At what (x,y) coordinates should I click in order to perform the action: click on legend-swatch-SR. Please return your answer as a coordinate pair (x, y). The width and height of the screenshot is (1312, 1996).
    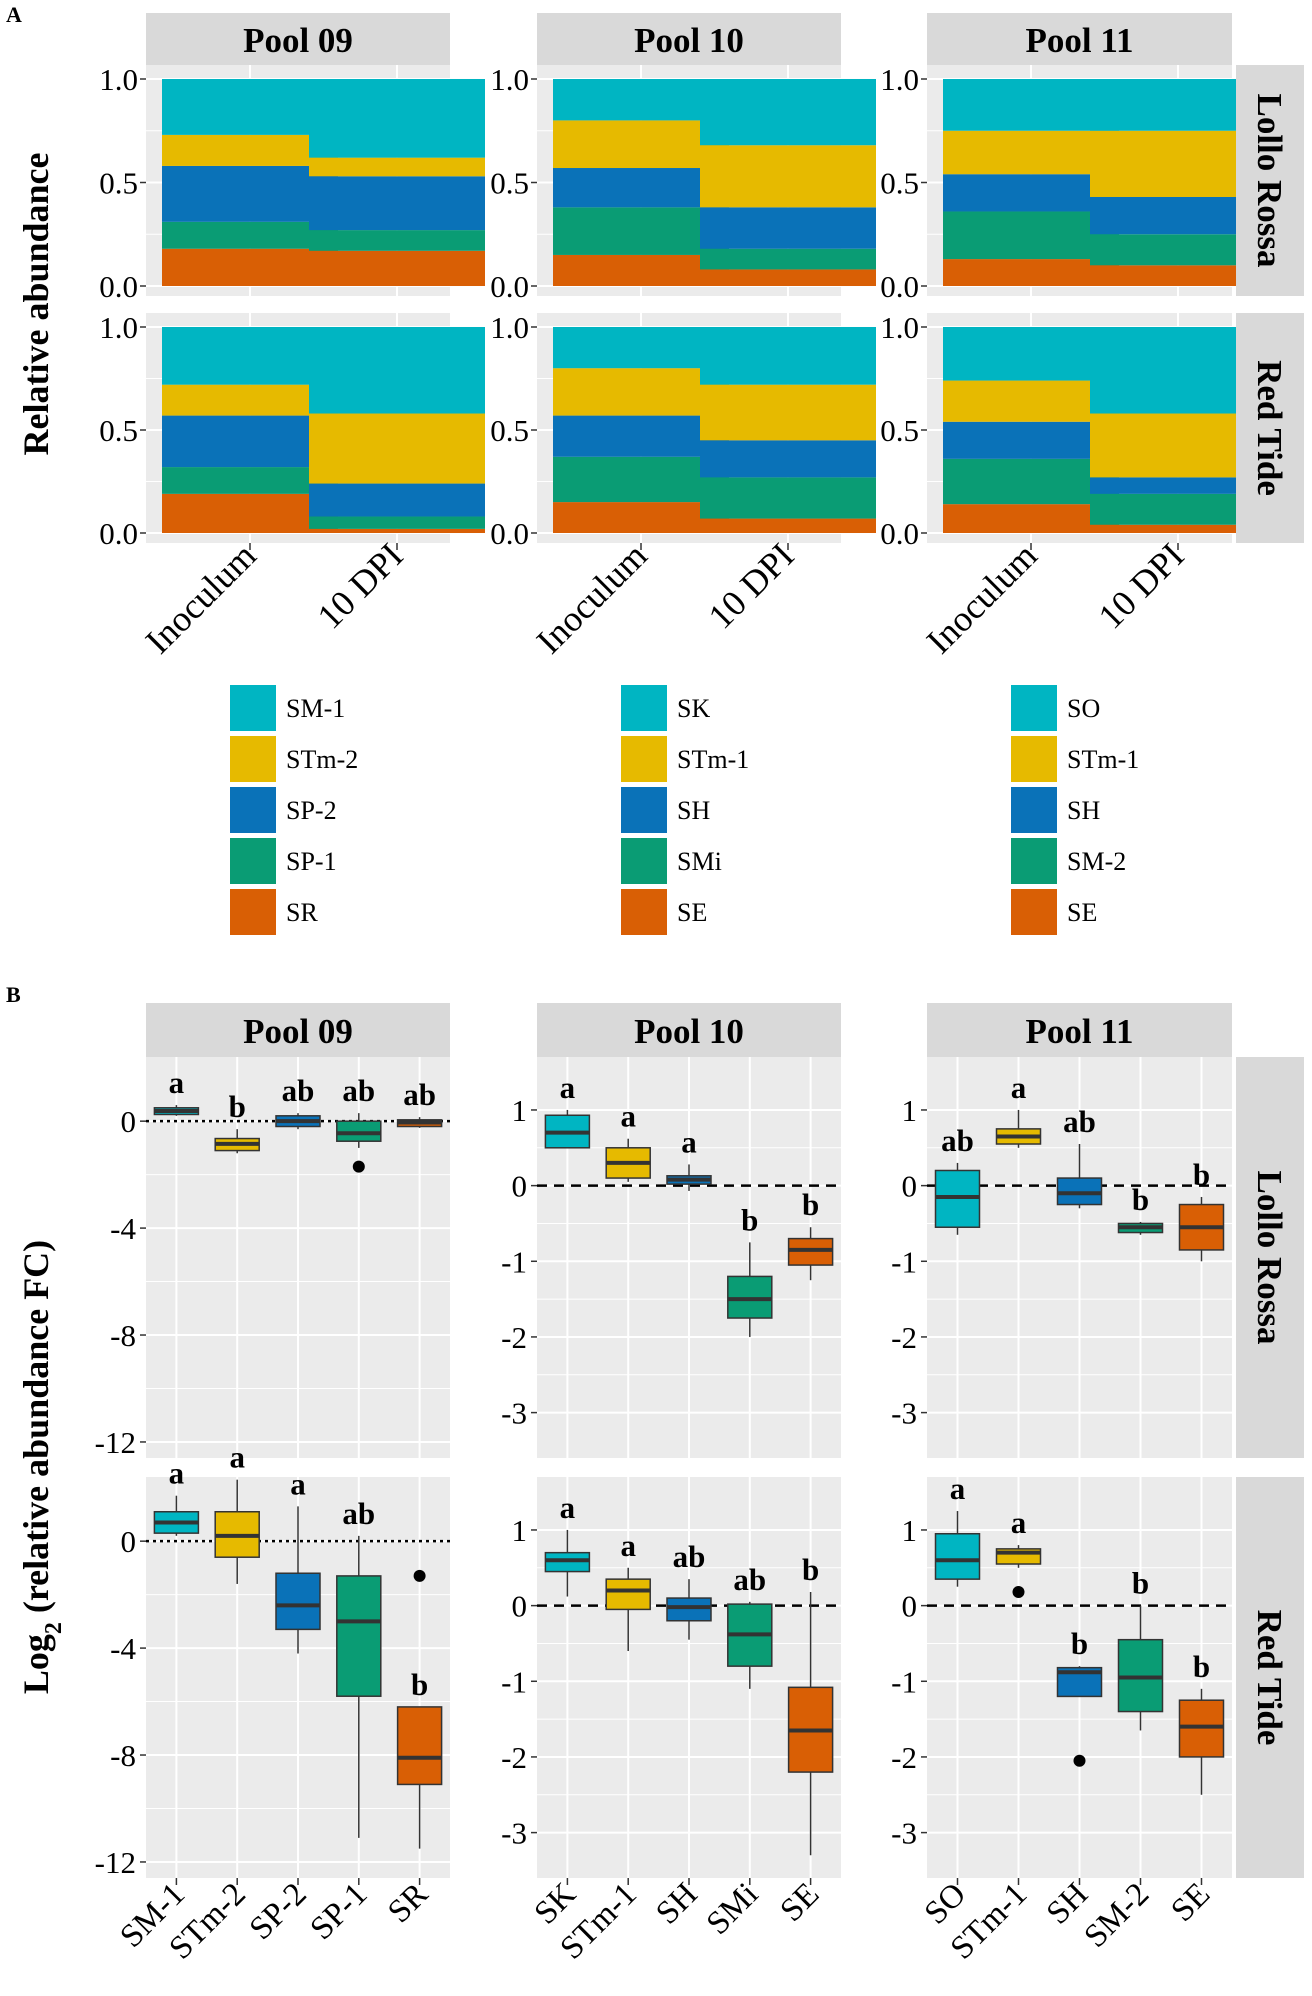
    Looking at the image, I should click on (253, 912).